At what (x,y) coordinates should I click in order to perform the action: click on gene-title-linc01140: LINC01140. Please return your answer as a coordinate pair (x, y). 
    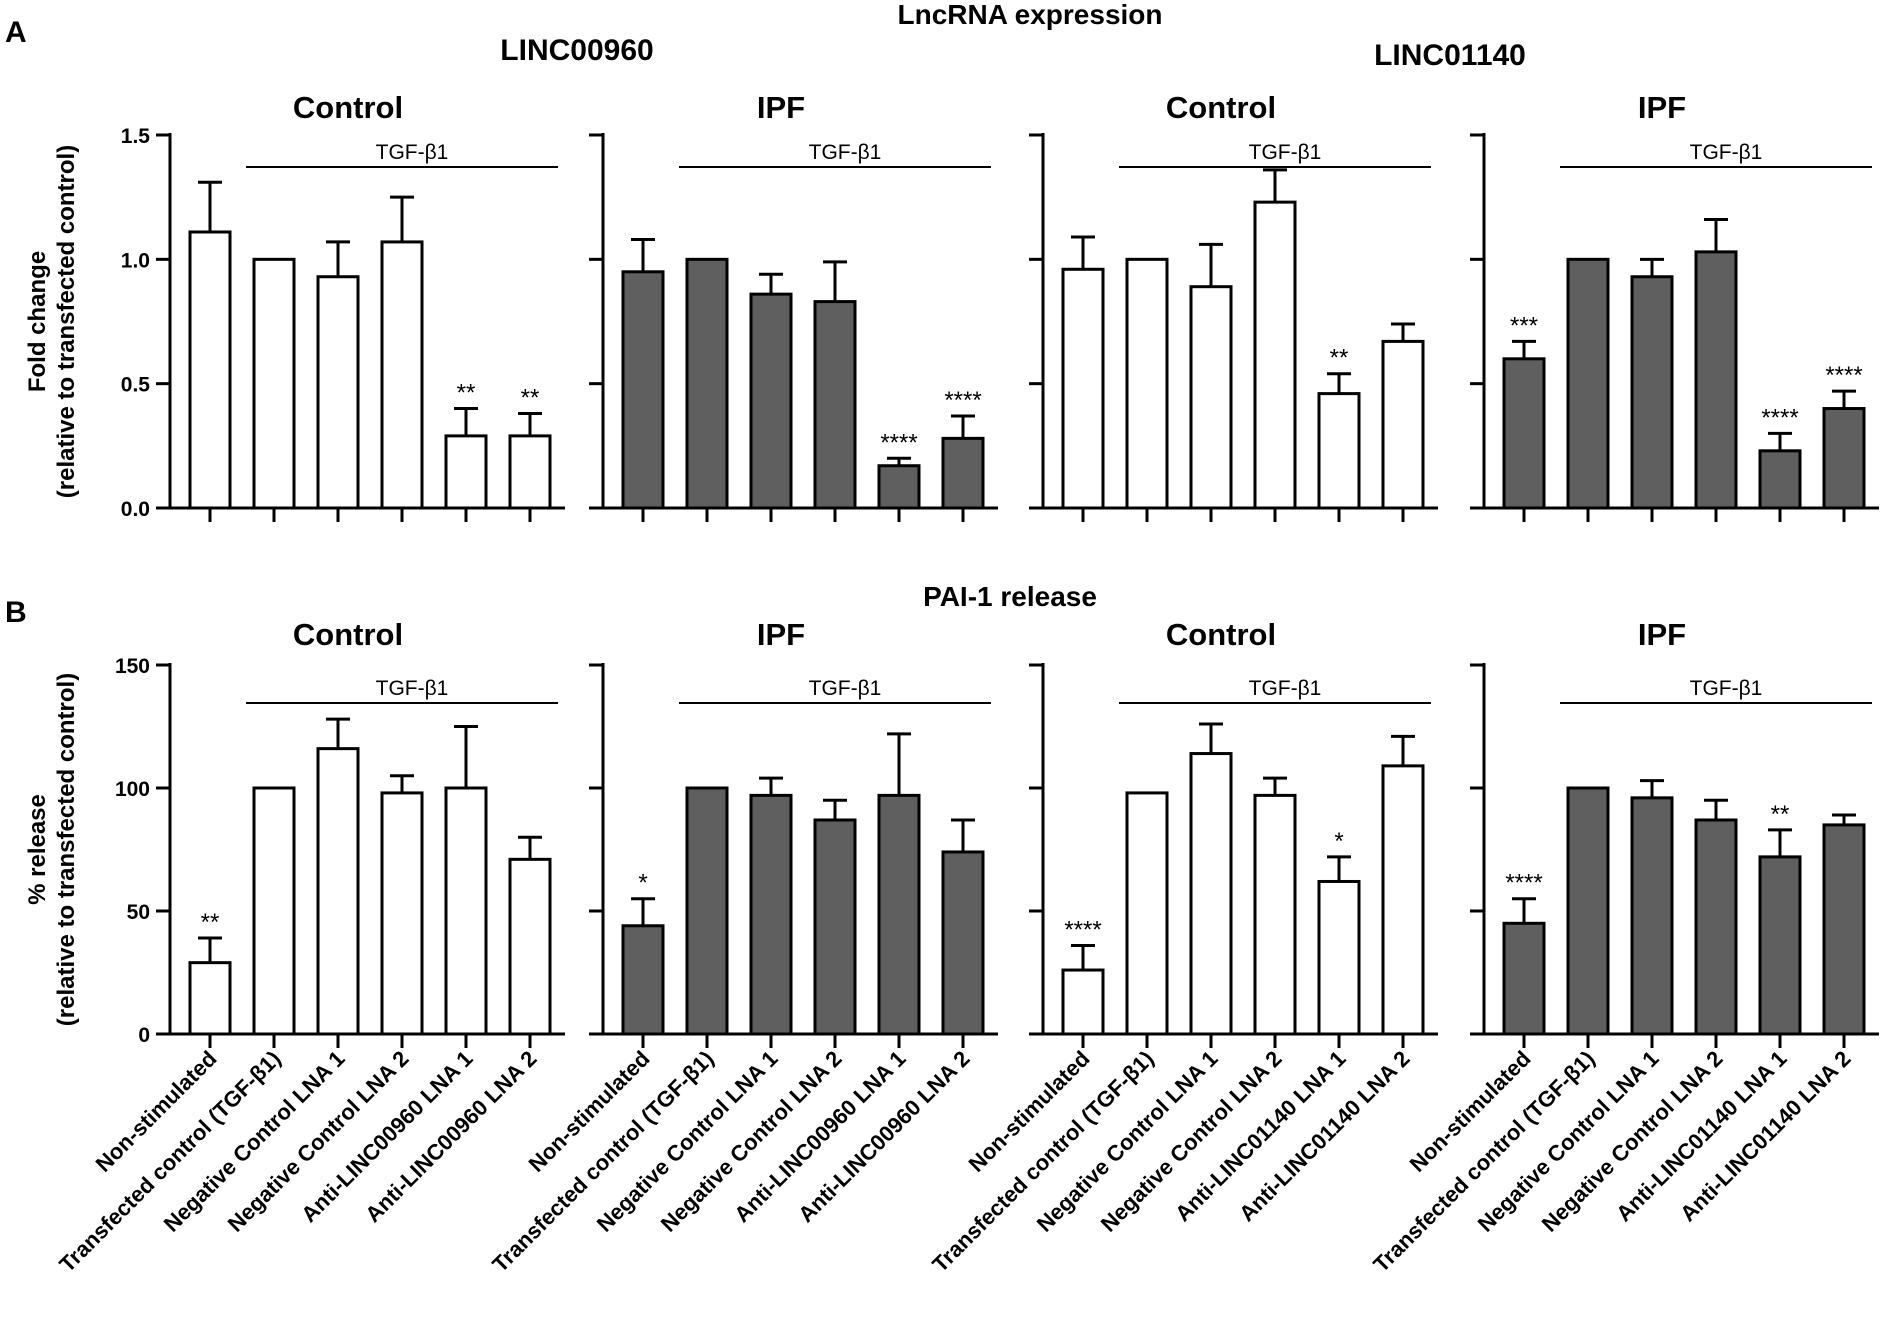
    Looking at the image, I should click on (1450, 55).